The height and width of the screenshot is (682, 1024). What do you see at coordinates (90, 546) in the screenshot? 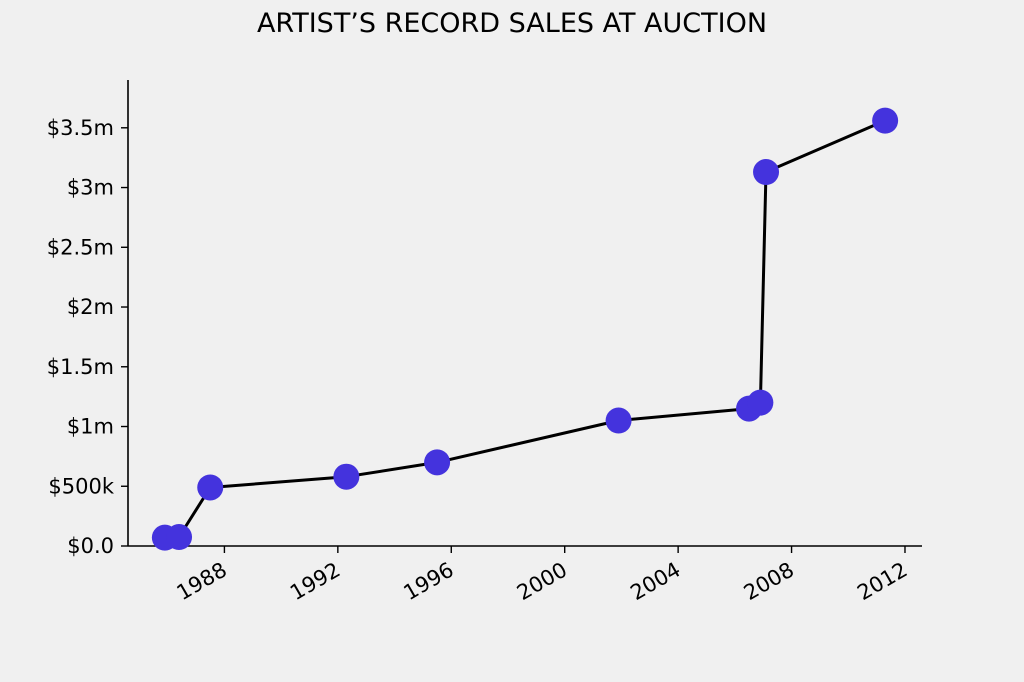
I see `y-tick-label: $0.0` at bounding box center [90, 546].